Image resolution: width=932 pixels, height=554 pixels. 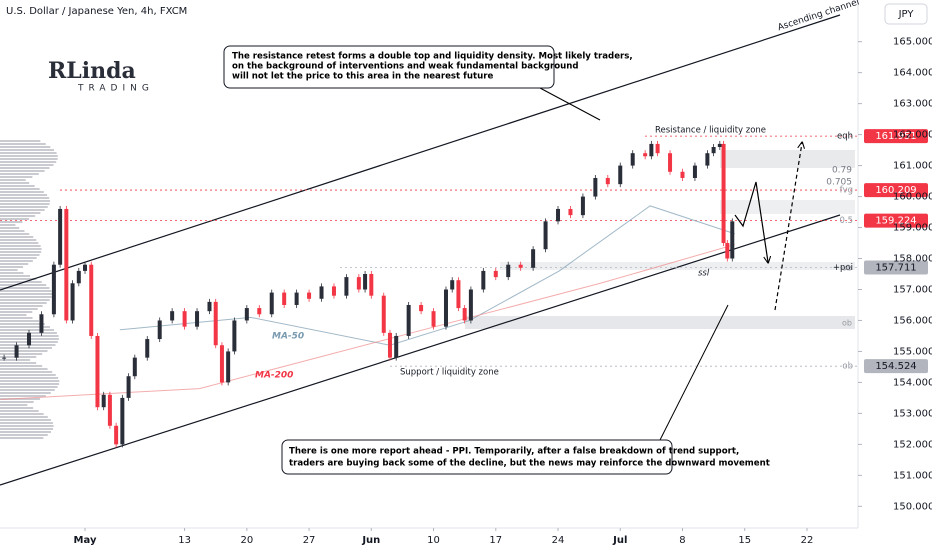 I want to click on x-tick-label: 24, so click(x=558, y=540).